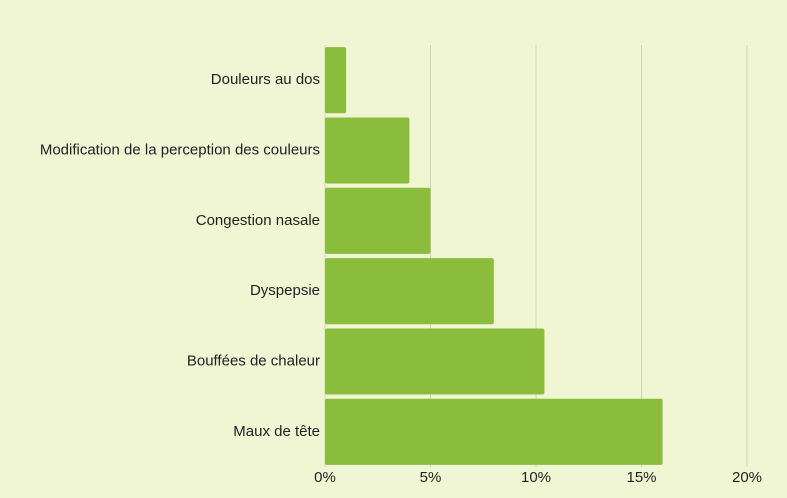 The image size is (787, 498). I want to click on x-tick-label: 20%, so click(747, 477).